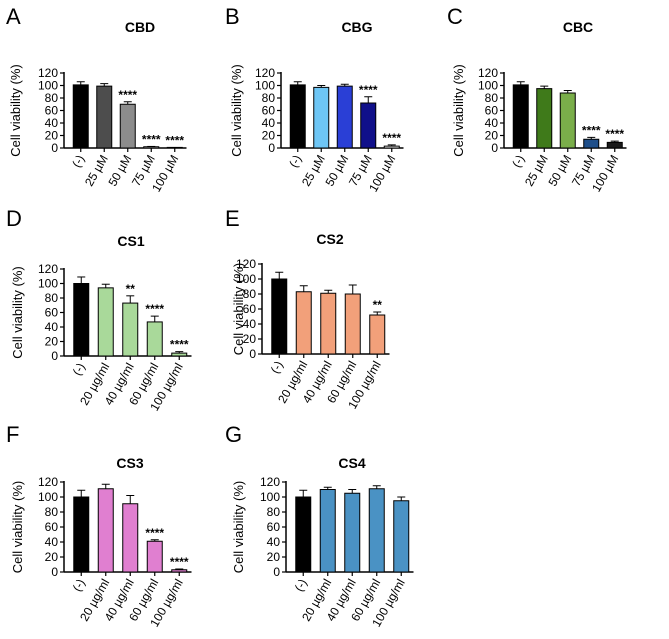 The height and width of the screenshot is (639, 669). What do you see at coordinates (13, 16) in the screenshot?
I see `panel-letter: A` at bounding box center [13, 16].